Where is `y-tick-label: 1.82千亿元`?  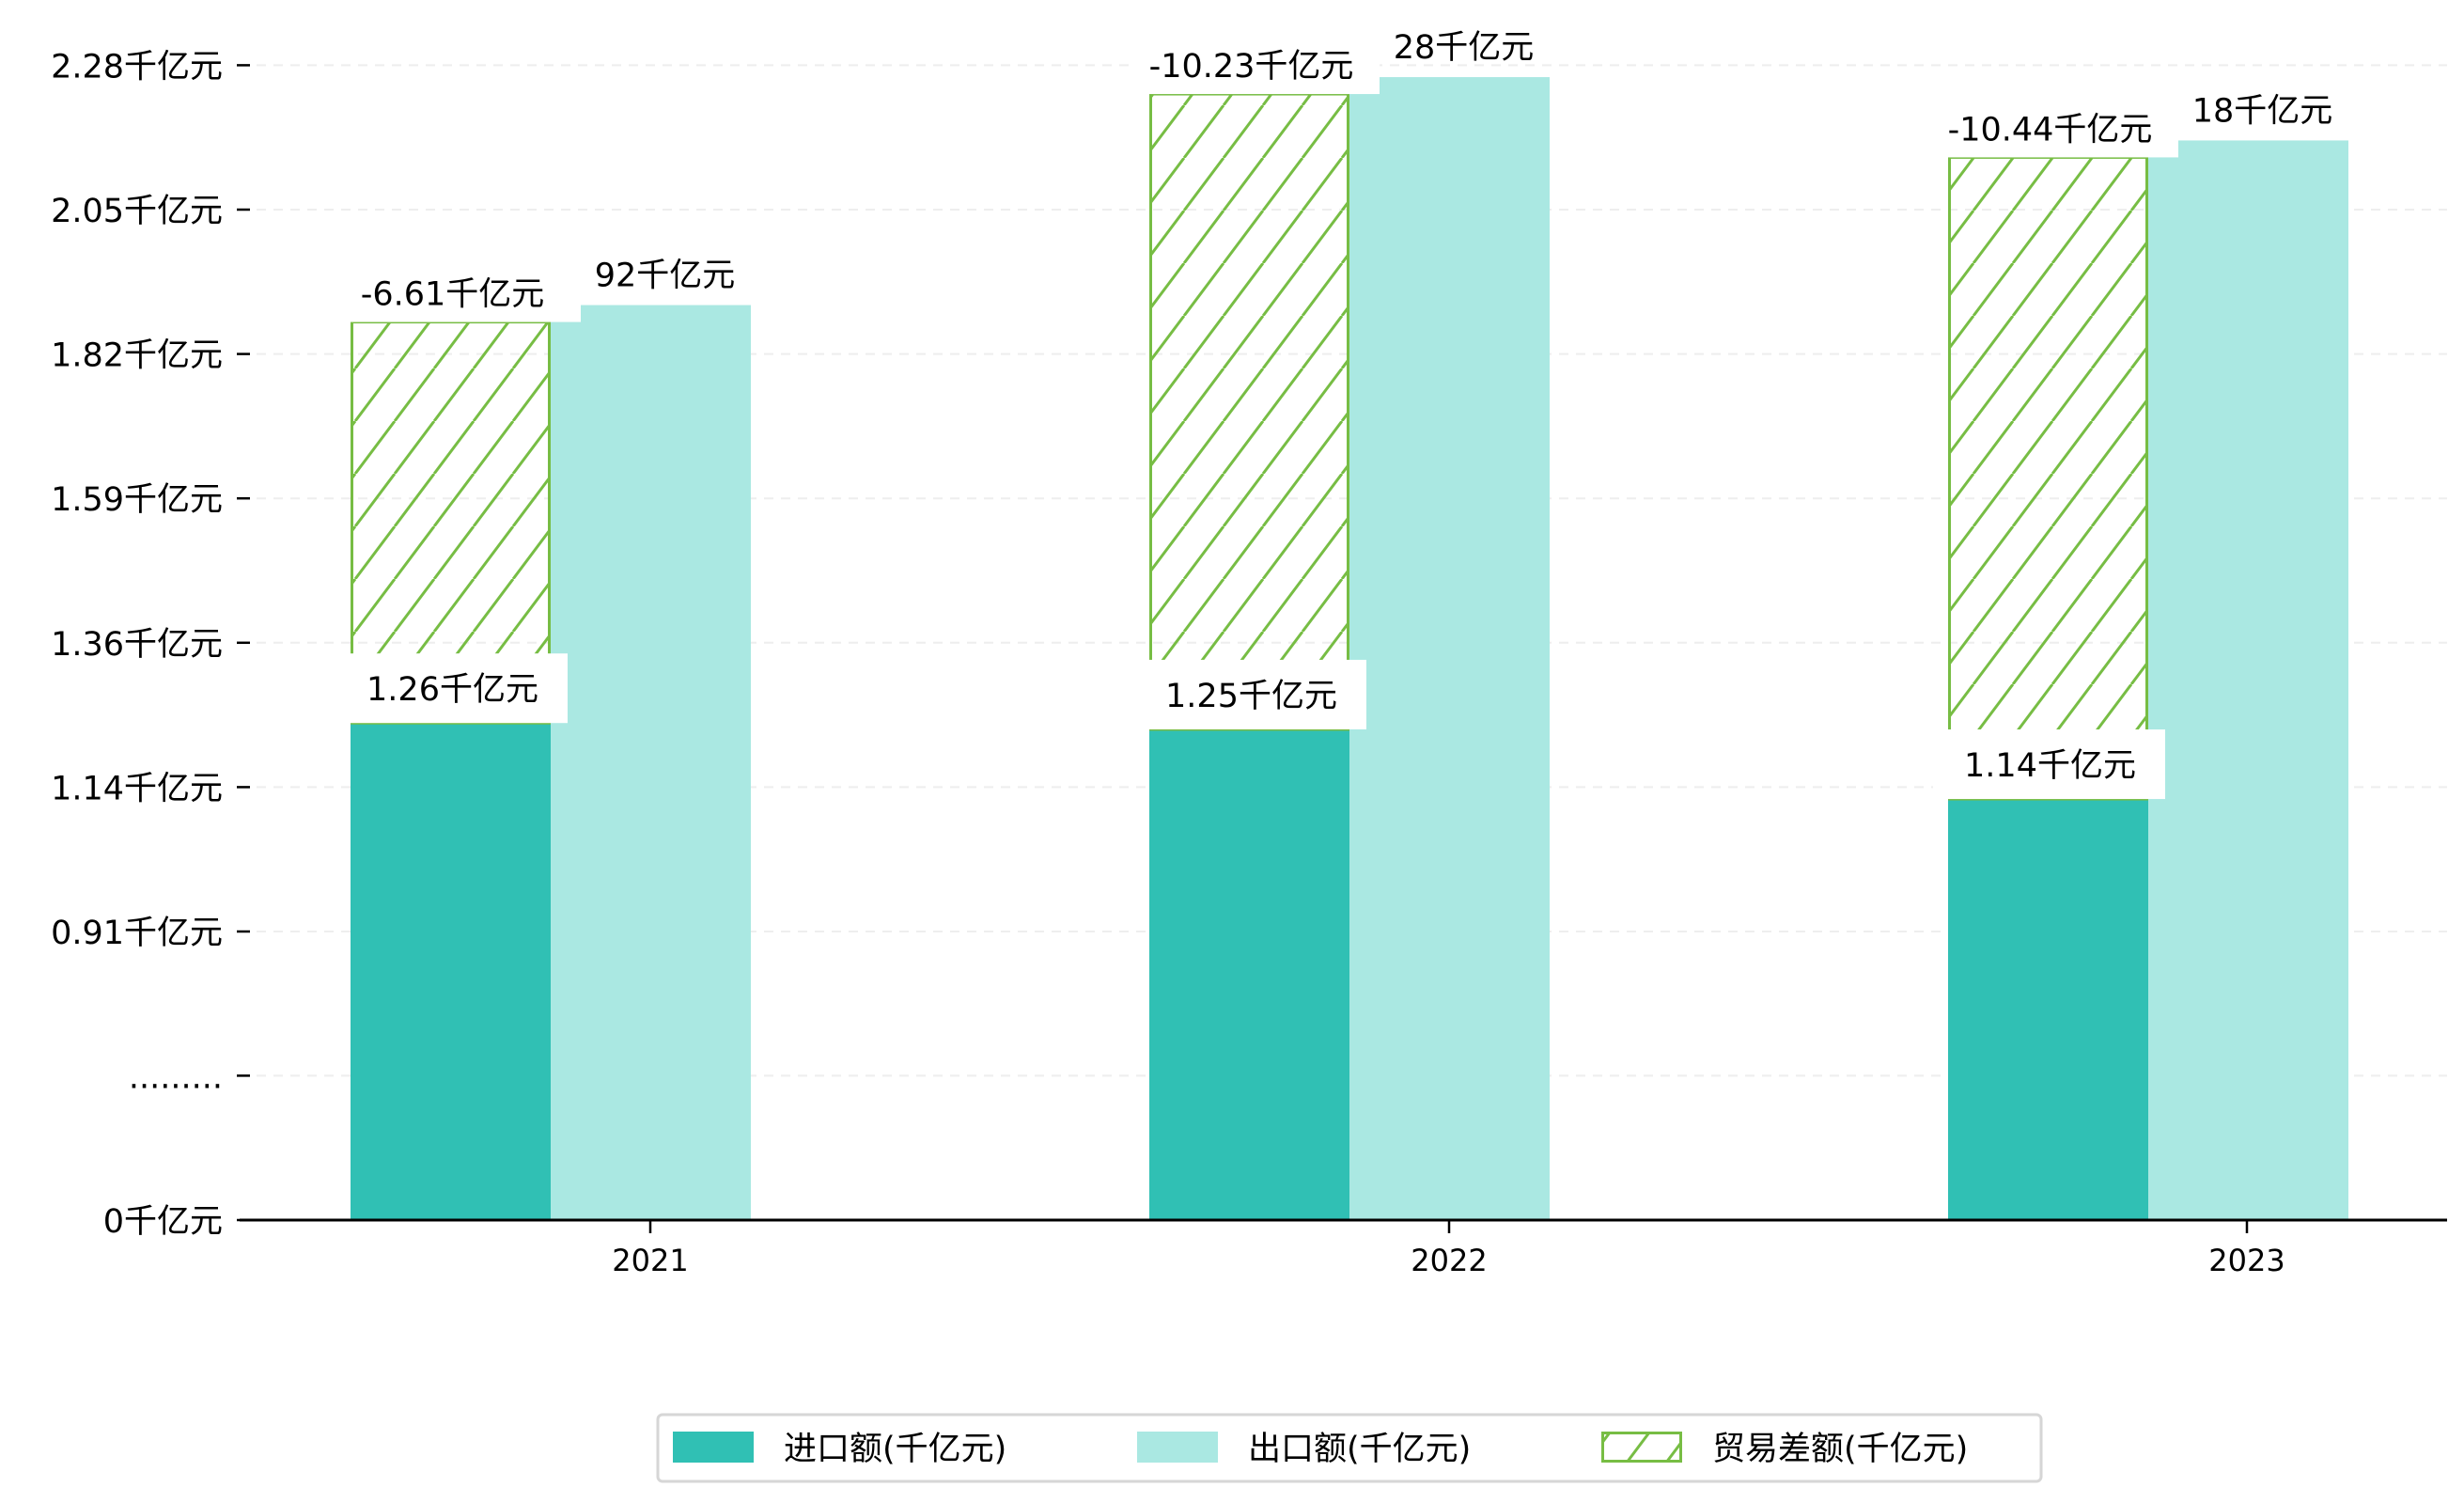 y-tick-label: 1.82千亿元 is located at coordinates (137, 356).